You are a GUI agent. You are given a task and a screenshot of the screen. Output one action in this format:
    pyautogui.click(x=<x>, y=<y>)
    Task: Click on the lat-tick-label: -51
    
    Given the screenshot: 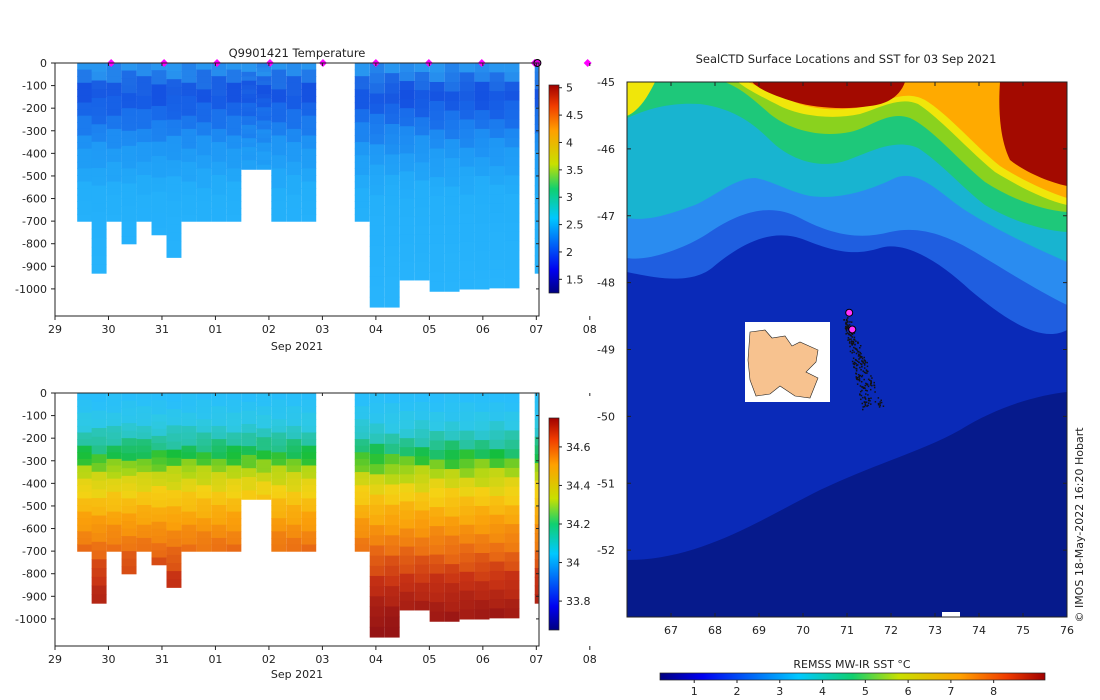 What is the action you would take?
    pyautogui.click(x=606, y=483)
    